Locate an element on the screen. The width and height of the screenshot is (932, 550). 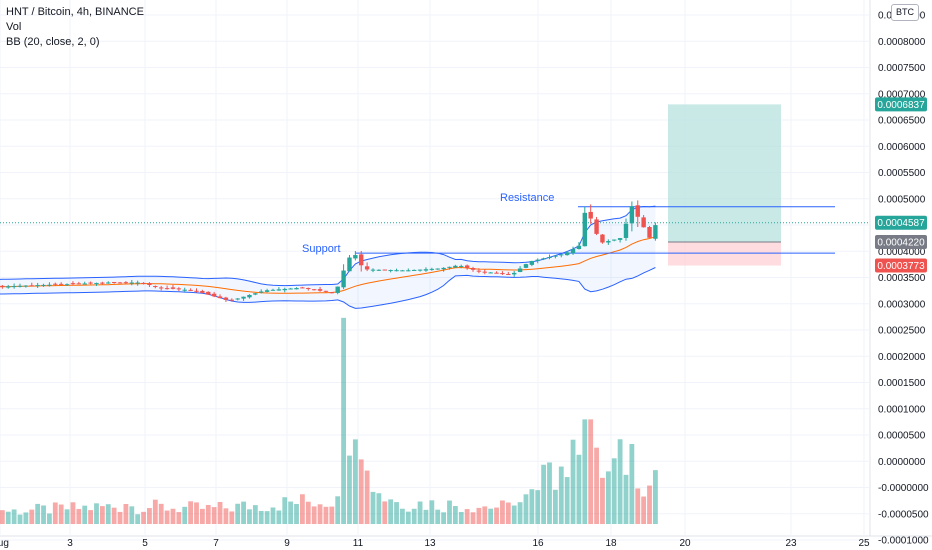
x-tick-label: Aug is located at coordinates (4, 543).